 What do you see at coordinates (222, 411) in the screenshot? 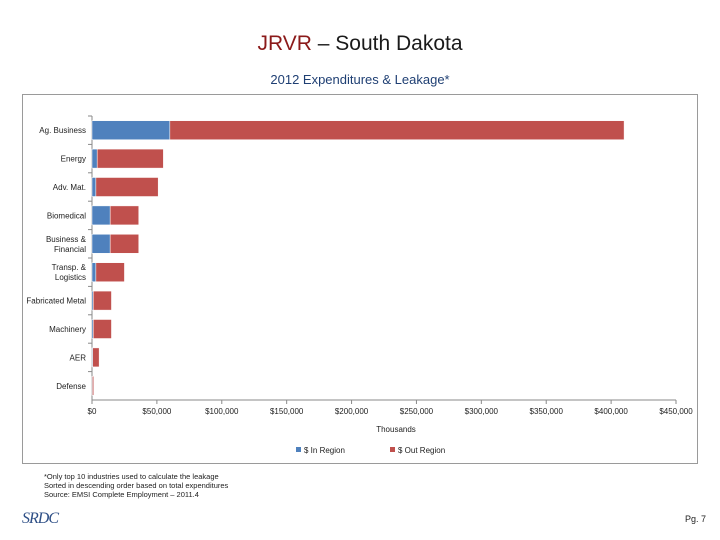
I see `x-tick-label: $100,000` at bounding box center [222, 411].